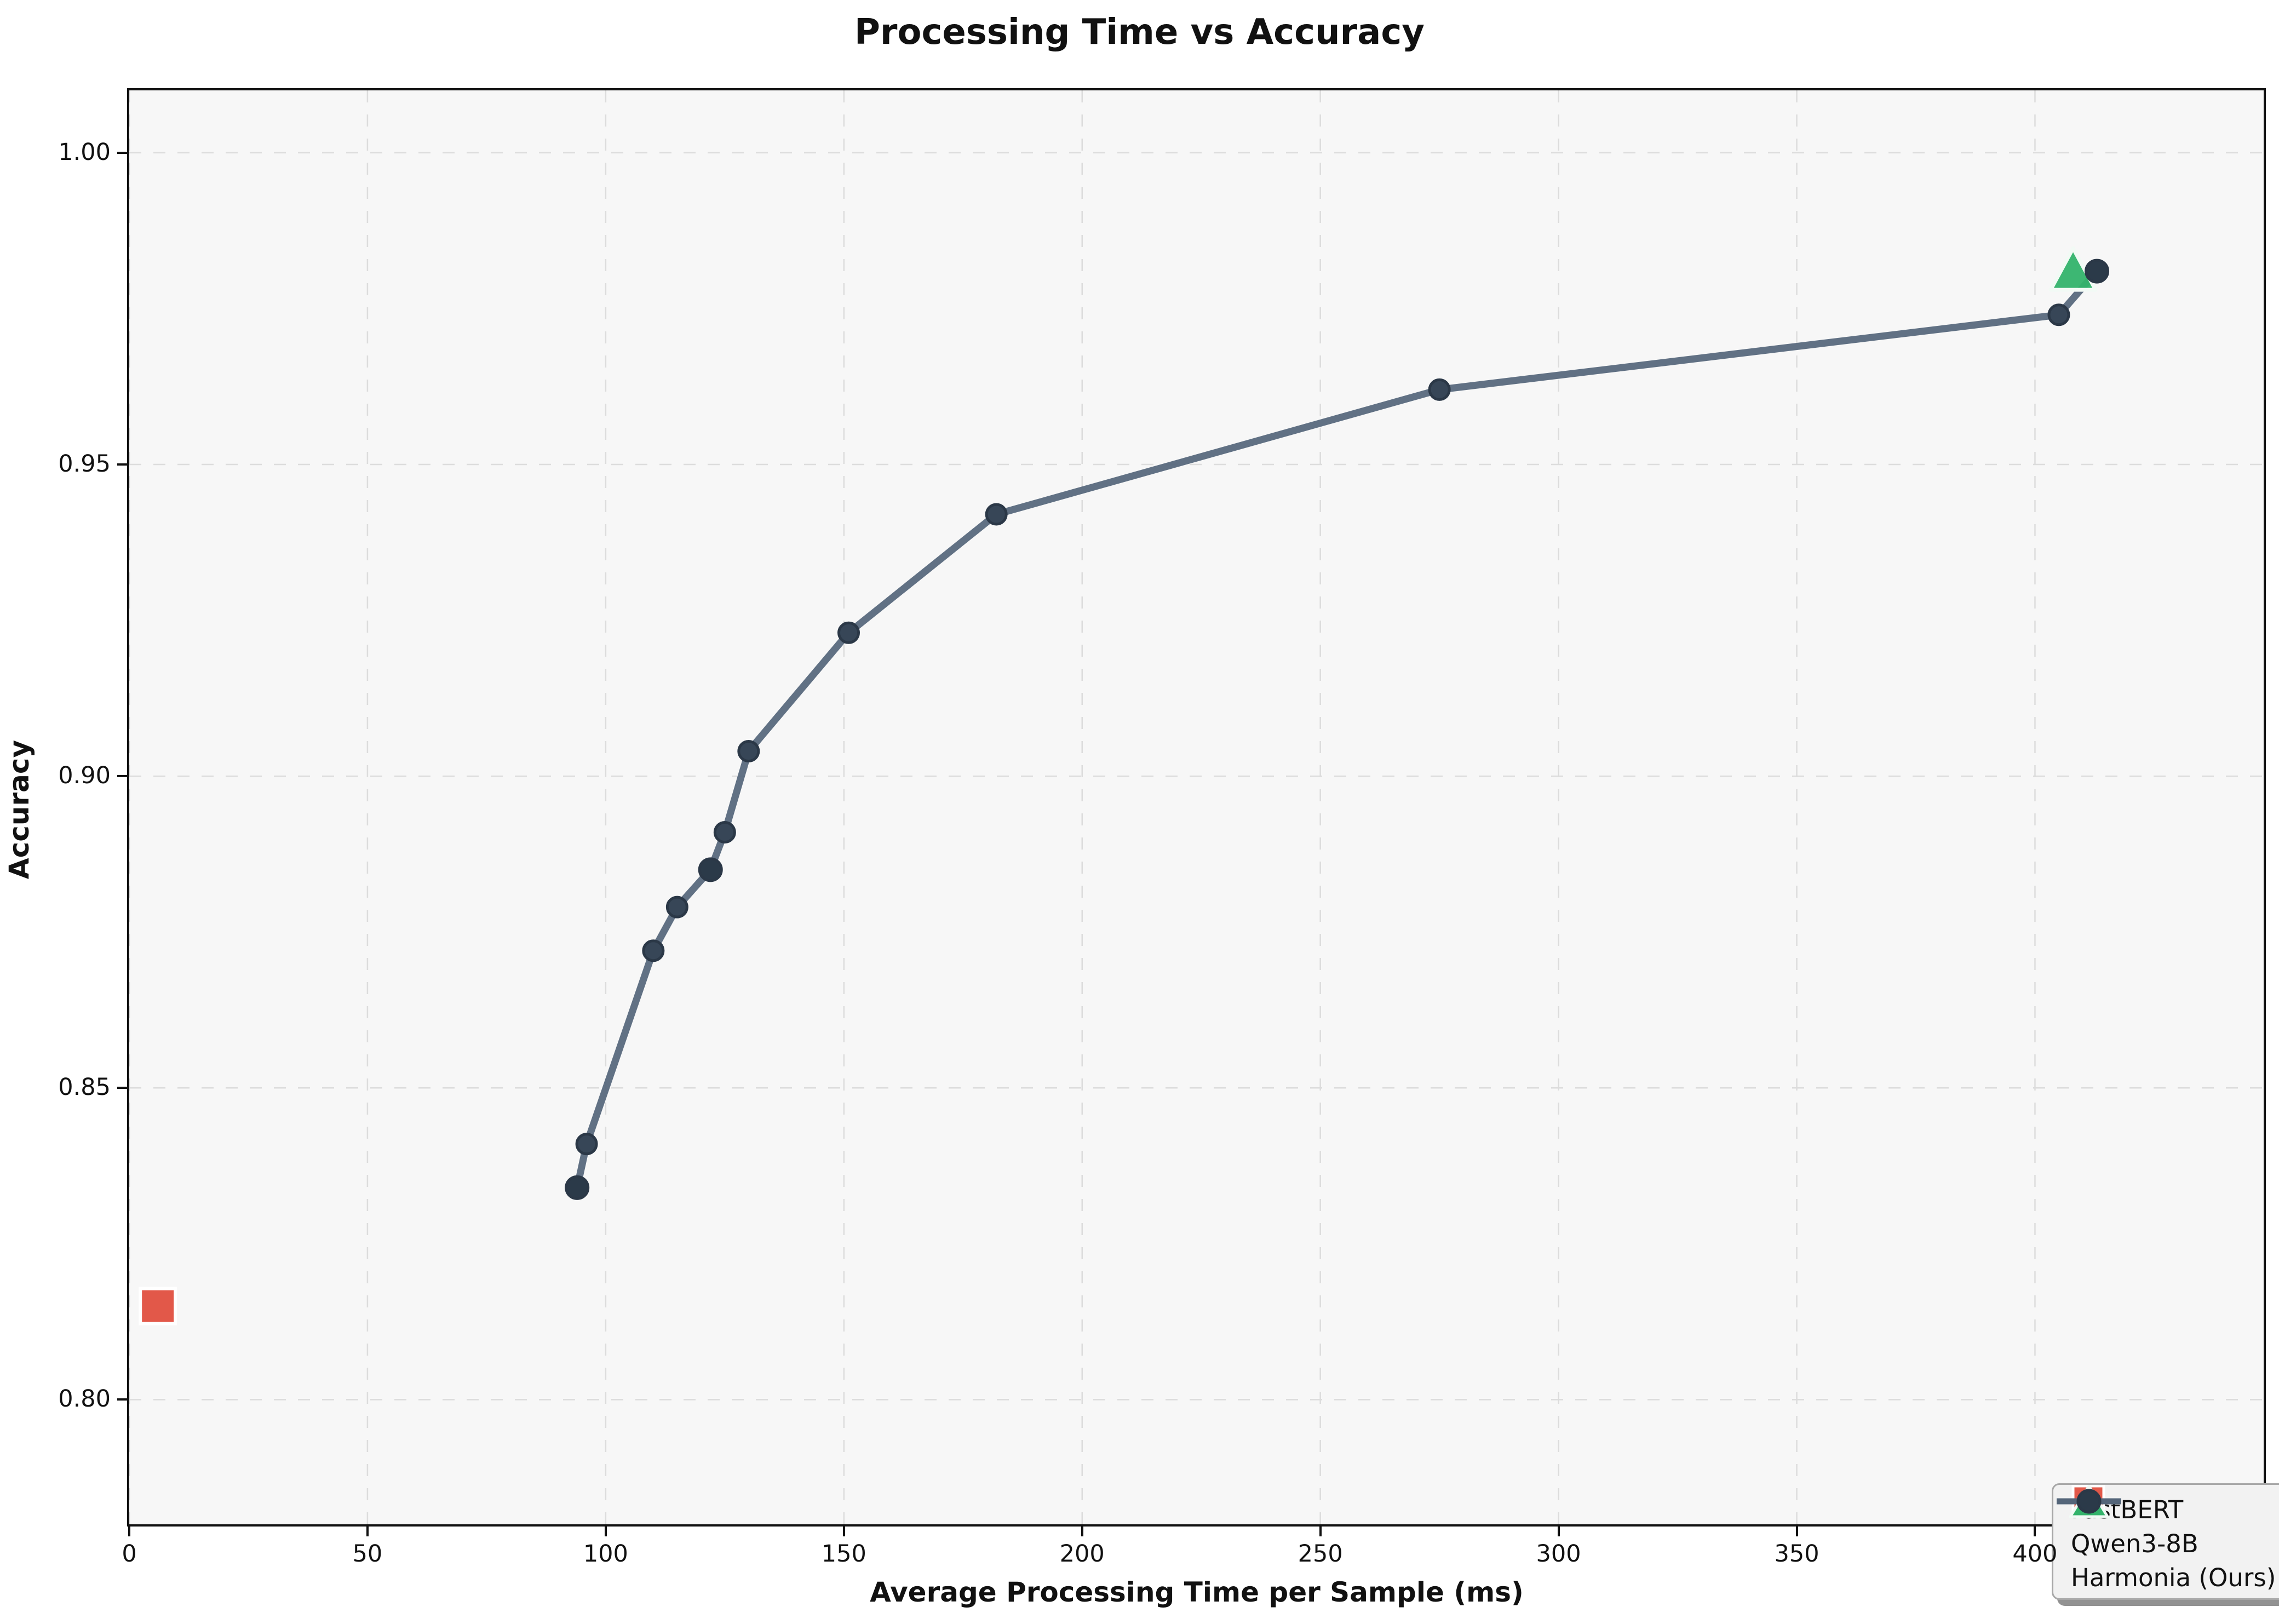 This screenshot has height=1624, width=2279. Describe the element at coordinates (605, 1554) in the screenshot. I see `x-tick-label: 100` at that location.